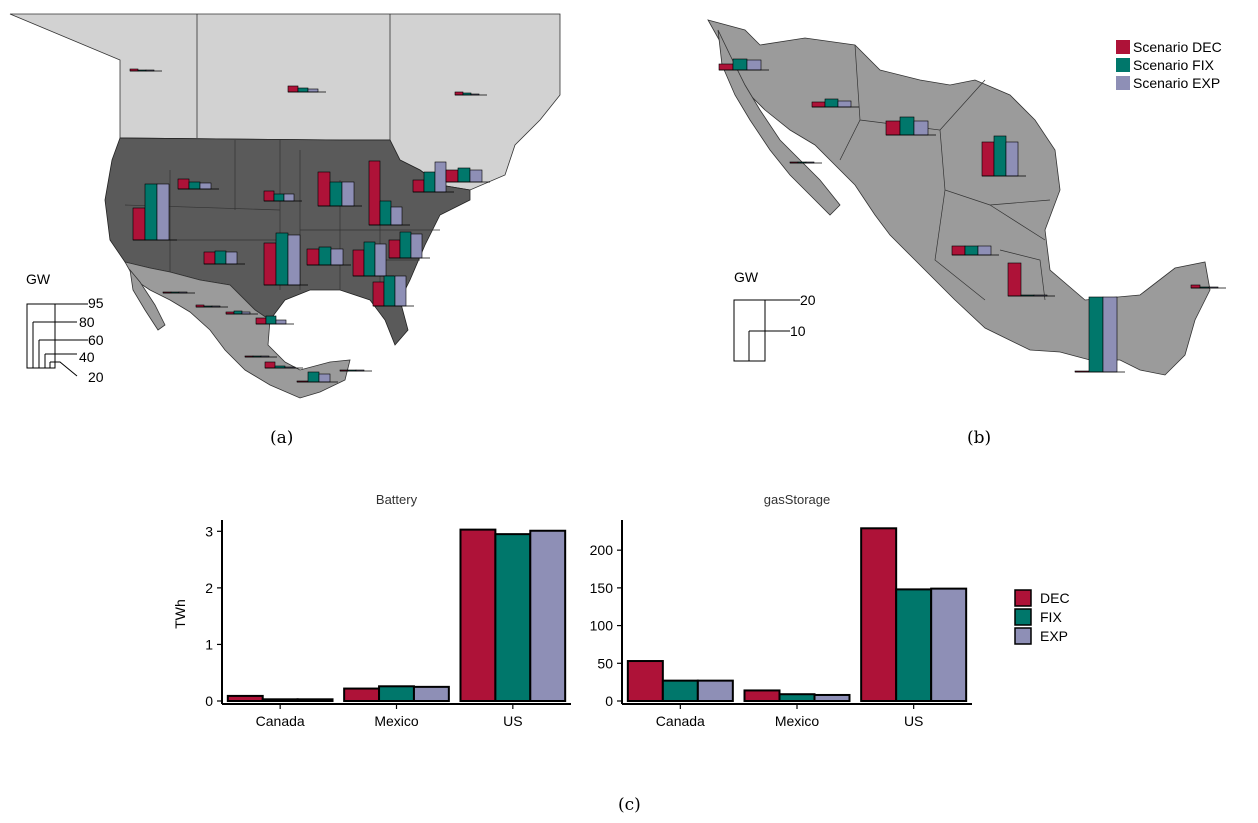 The image size is (1258, 823). What do you see at coordinates (397, 499) in the screenshot?
I see `chart-battery-title: Battery` at bounding box center [397, 499].